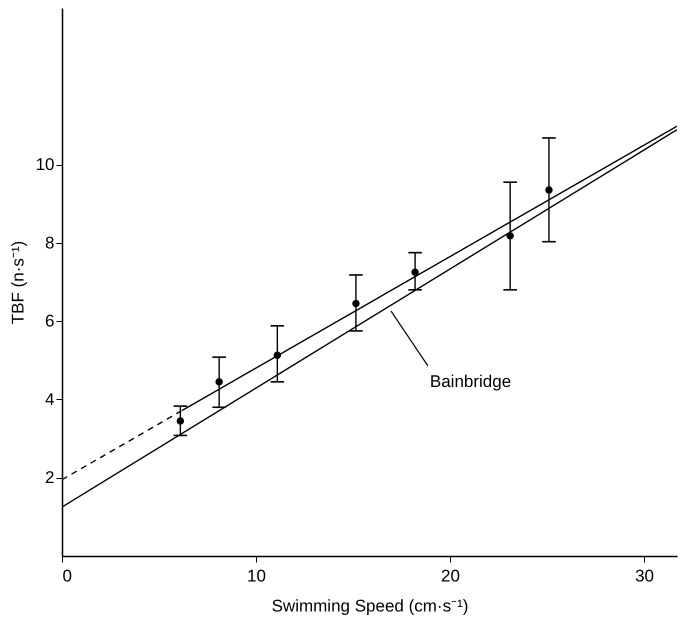  What do you see at coordinates (450, 576) in the screenshot?
I see `x-tick-label: 20` at bounding box center [450, 576].